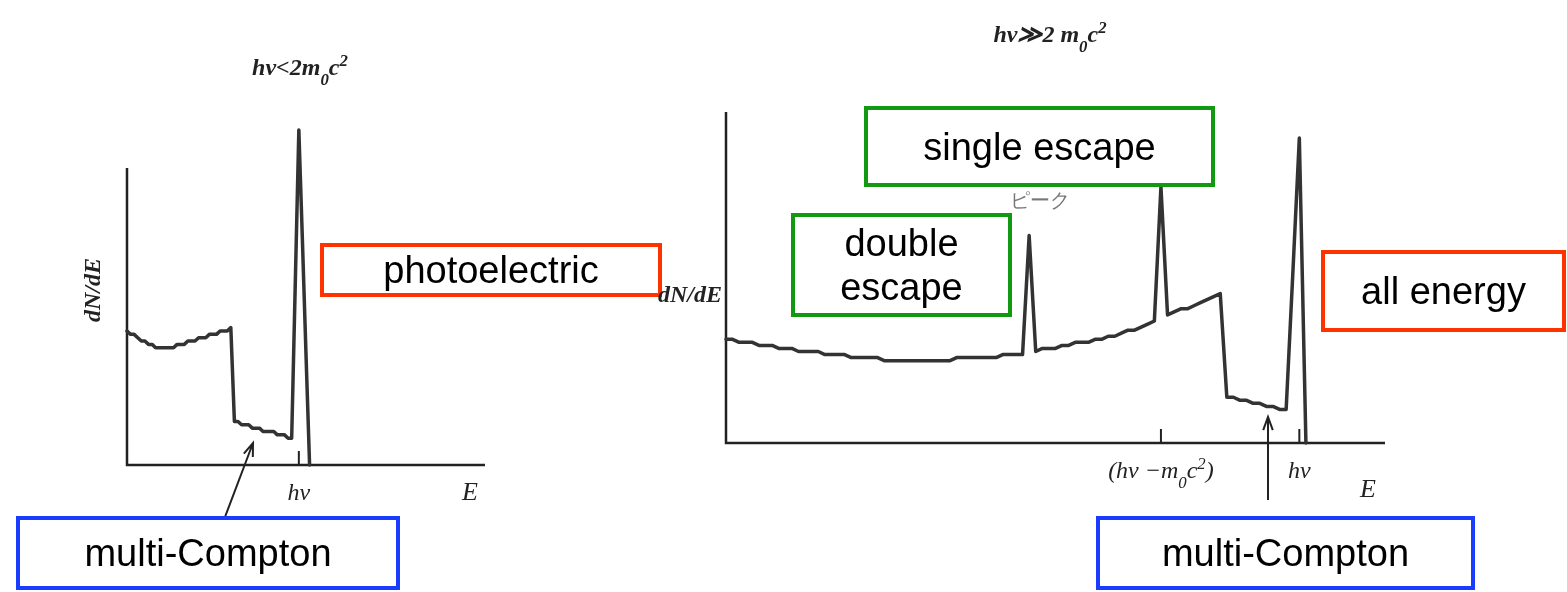  Describe the element at coordinates (299, 492) in the screenshot. I see `text: hν` at that location.